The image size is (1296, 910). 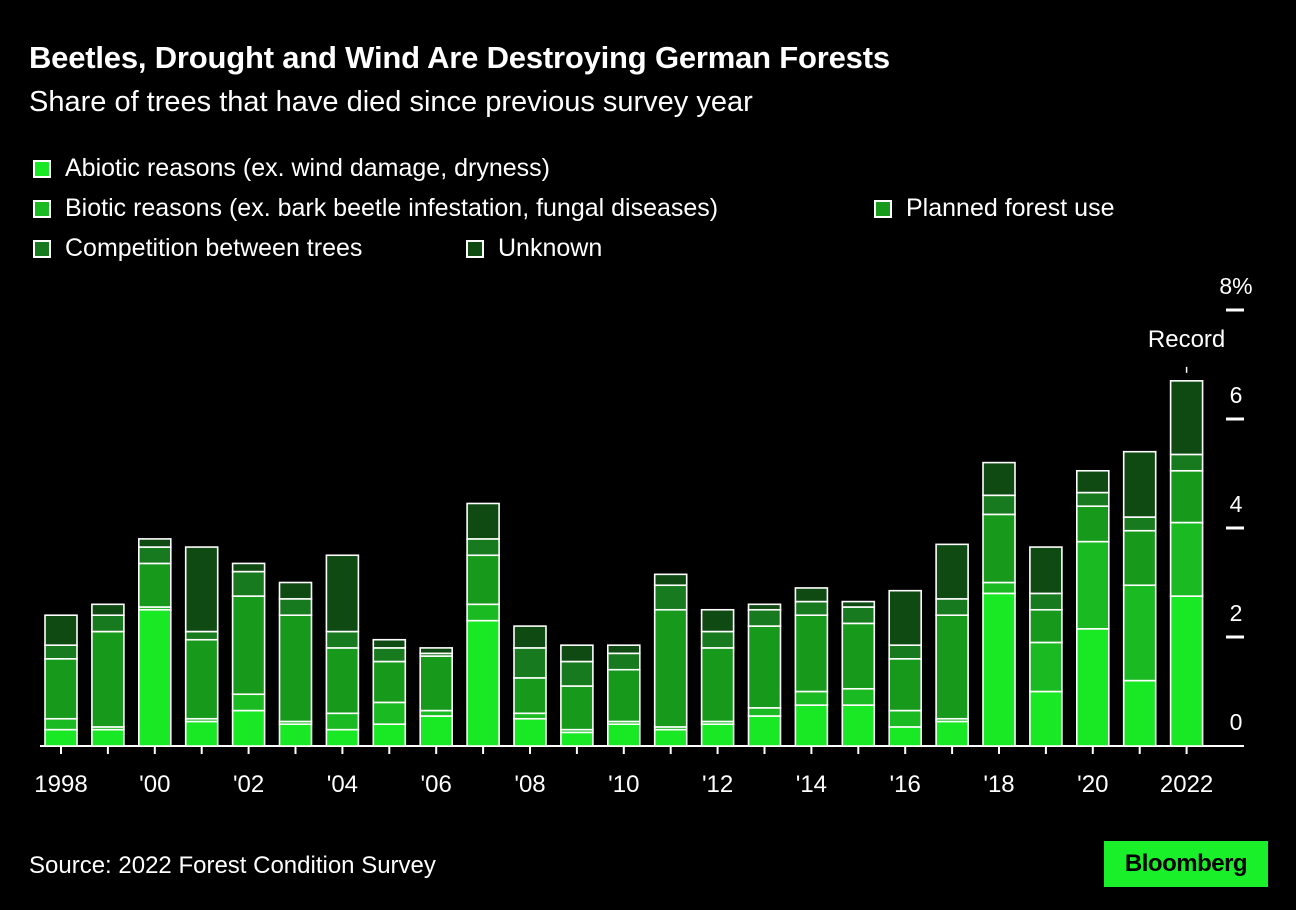 I want to click on bar-segment-unknown-2019, so click(x=1046, y=570).